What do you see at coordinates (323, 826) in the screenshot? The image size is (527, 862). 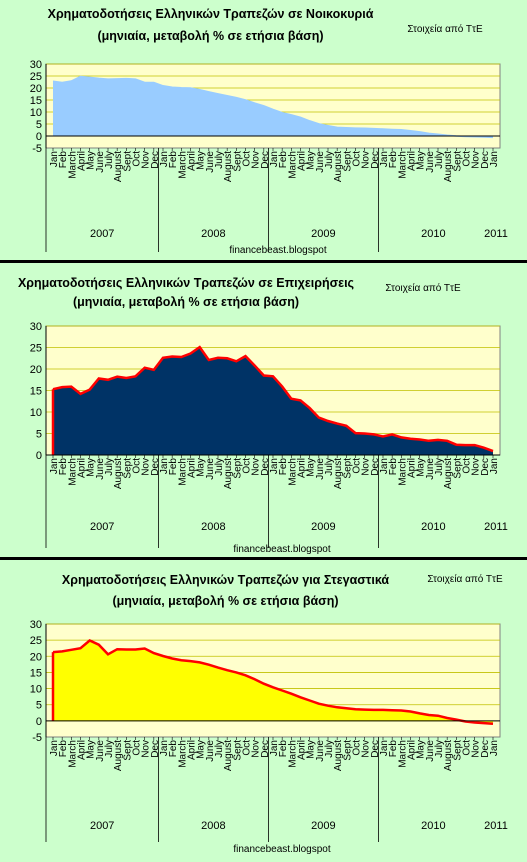 I see `year-label: 2009` at bounding box center [323, 826].